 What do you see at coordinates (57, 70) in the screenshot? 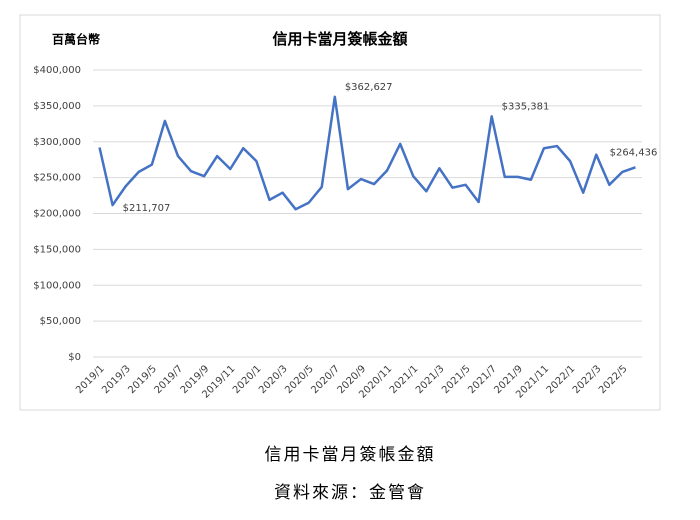
I see `y-tick-label: $400,000` at bounding box center [57, 70].